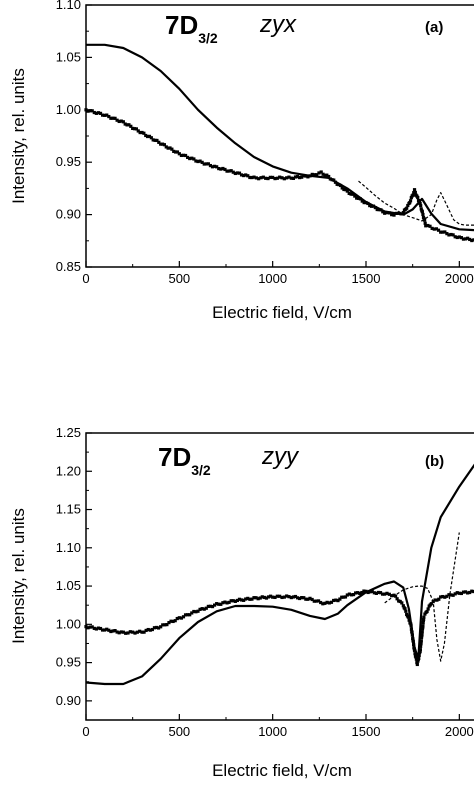  I want to click on panel-tag-b: (b), so click(434, 461).